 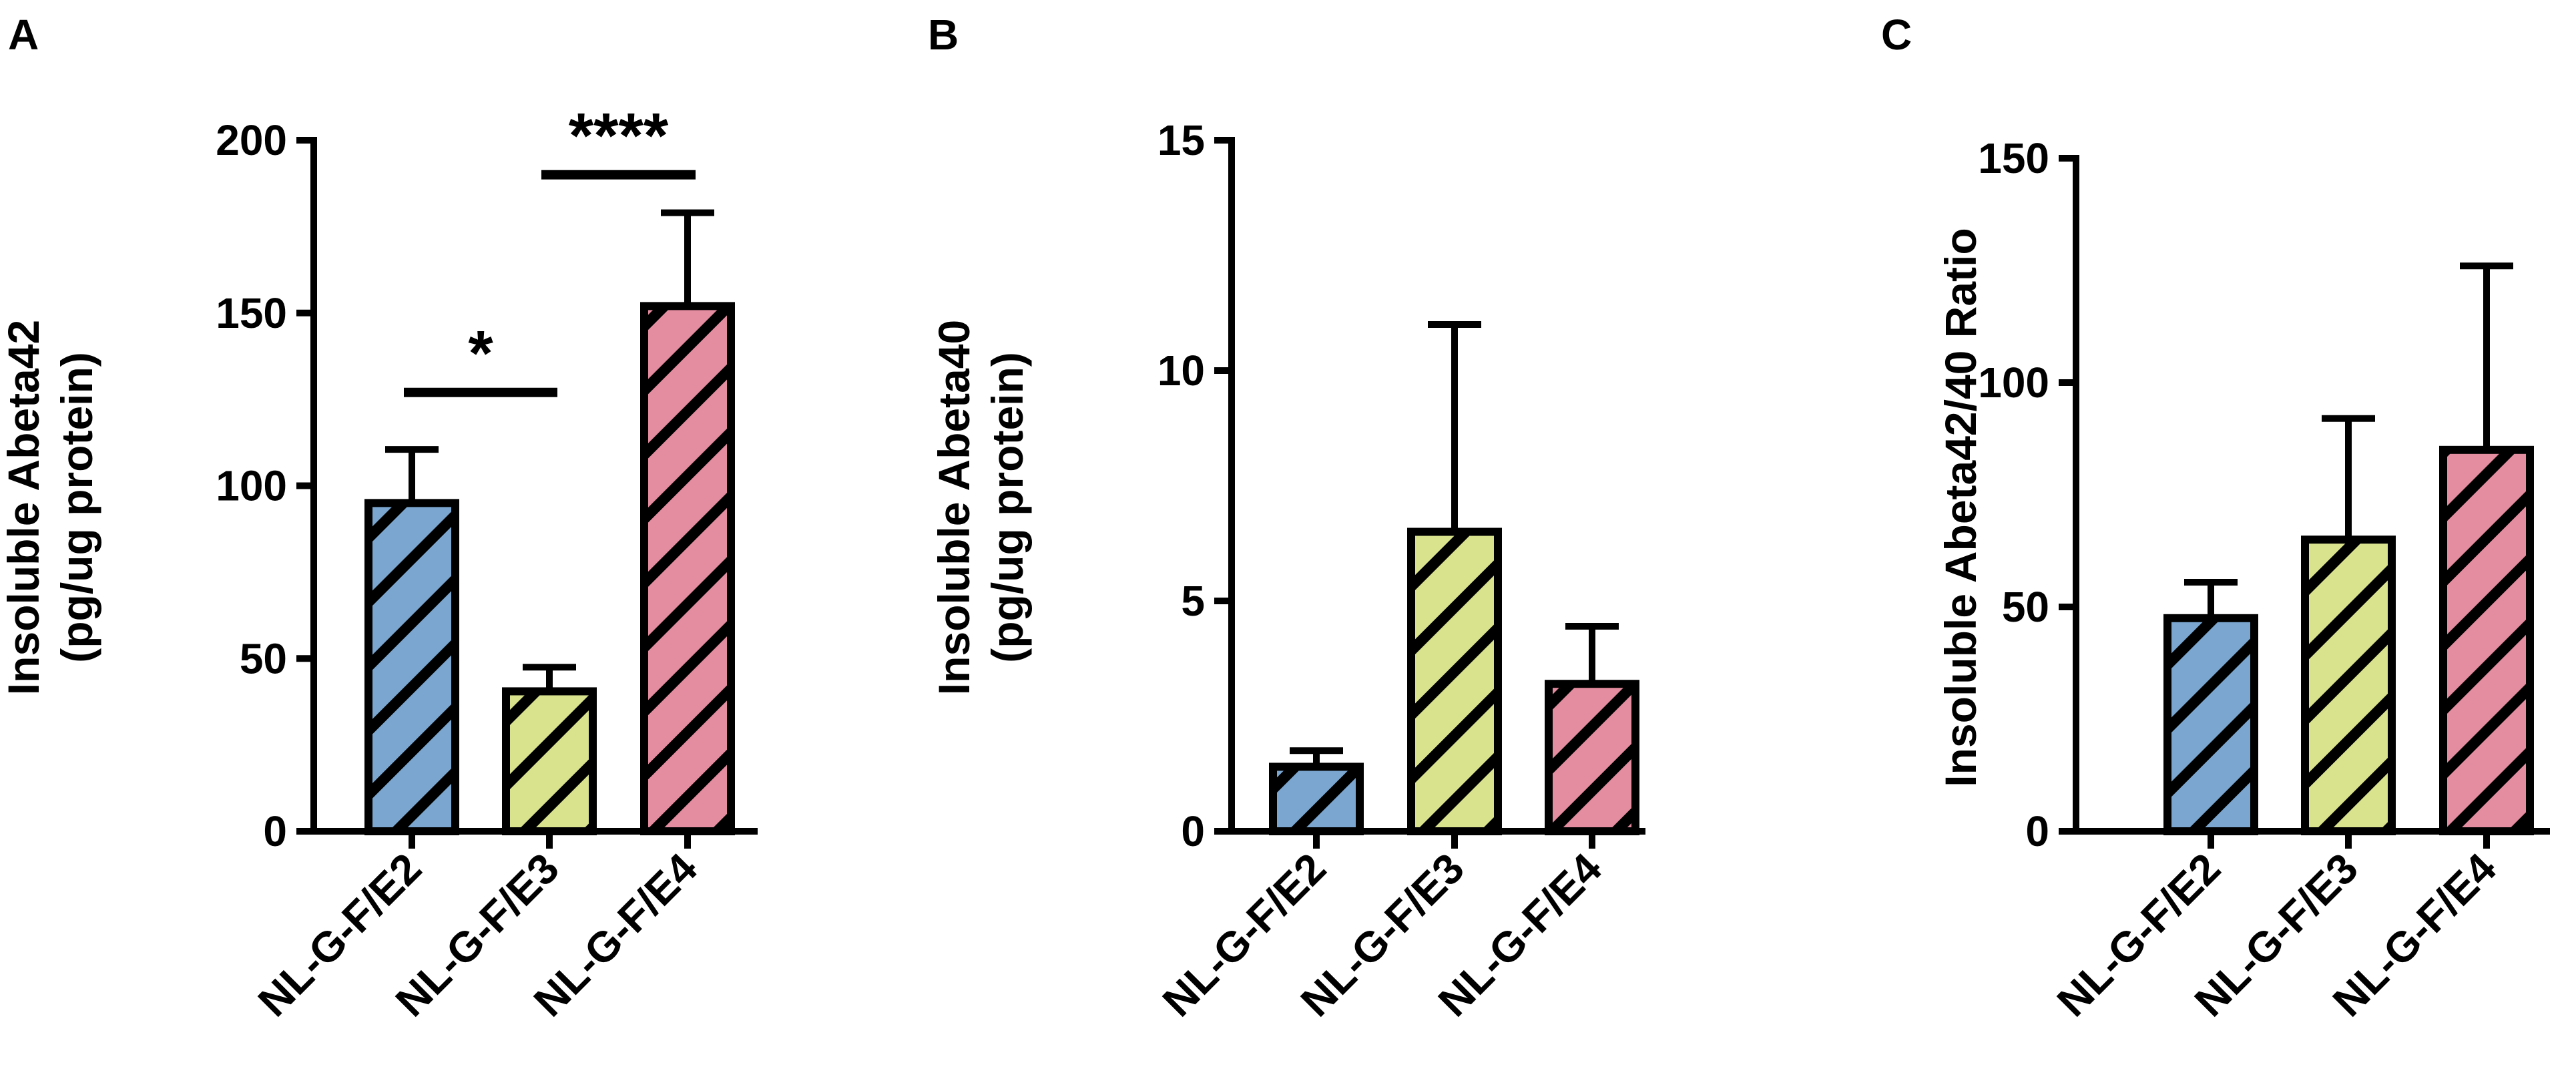 I want to click on y-tick-label: 15, so click(x=1181, y=140).